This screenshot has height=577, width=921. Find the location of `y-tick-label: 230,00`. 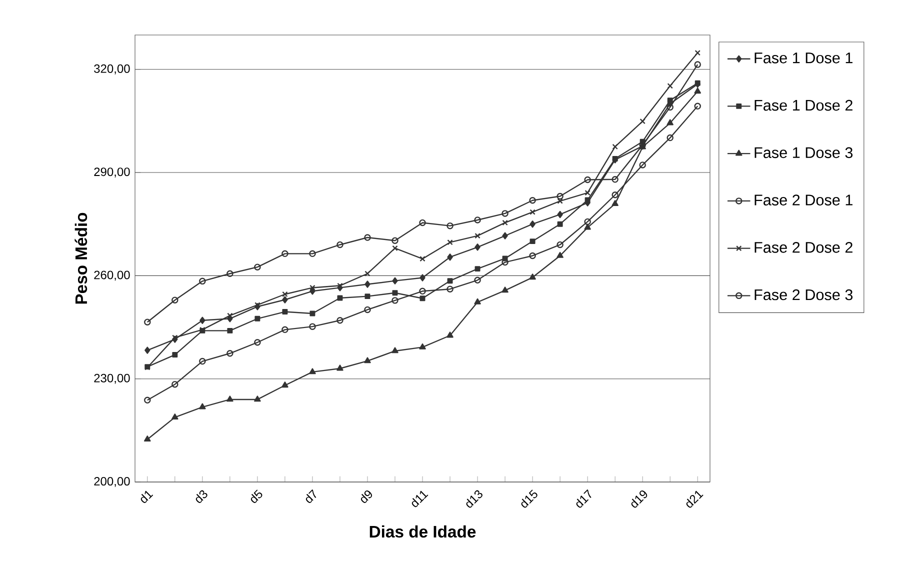

y-tick-label: 230,00 is located at coordinates (112, 379).